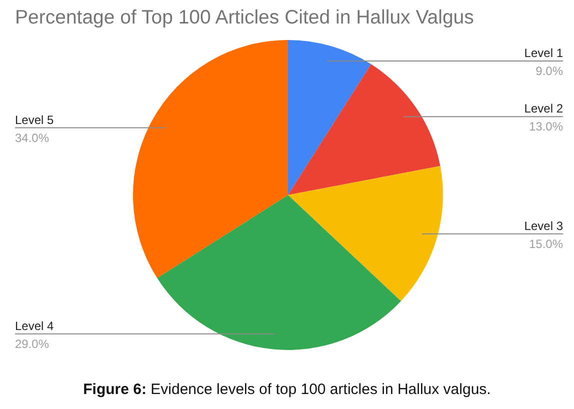 This screenshot has height=409, width=574. I want to click on slice-label: Level 3, so click(544, 225).